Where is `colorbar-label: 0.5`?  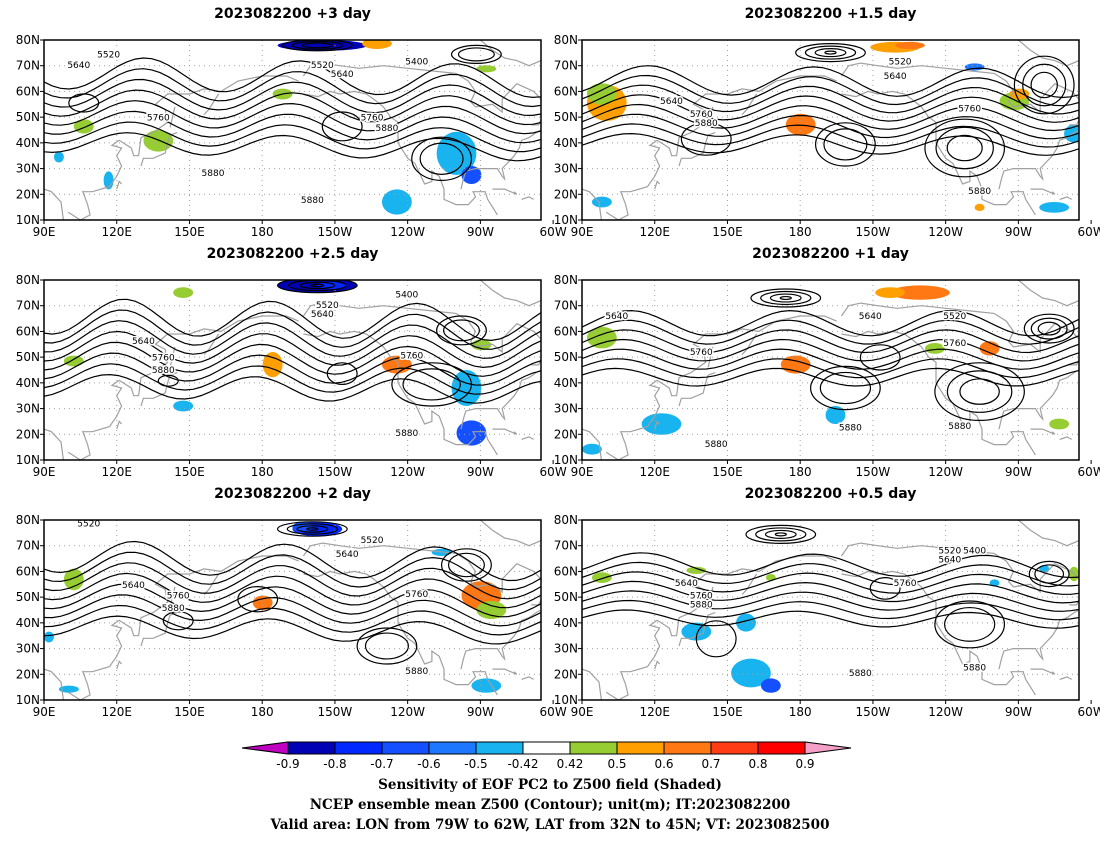
colorbar-label: 0.5 is located at coordinates (616, 764).